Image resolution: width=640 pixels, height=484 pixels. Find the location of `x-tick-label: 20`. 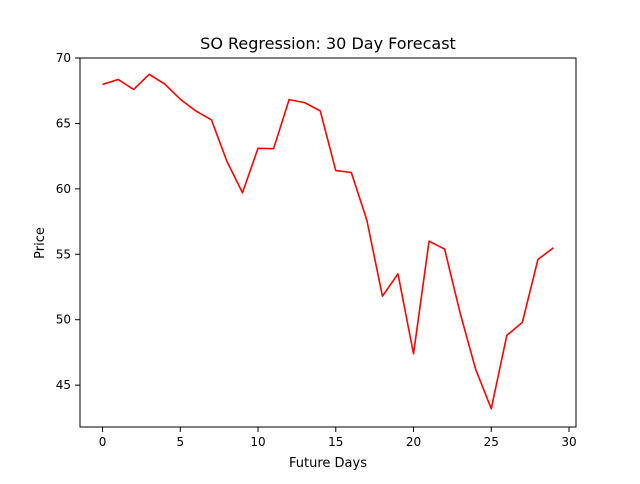

x-tick-label: 20 is located at coordinates (413, 442).